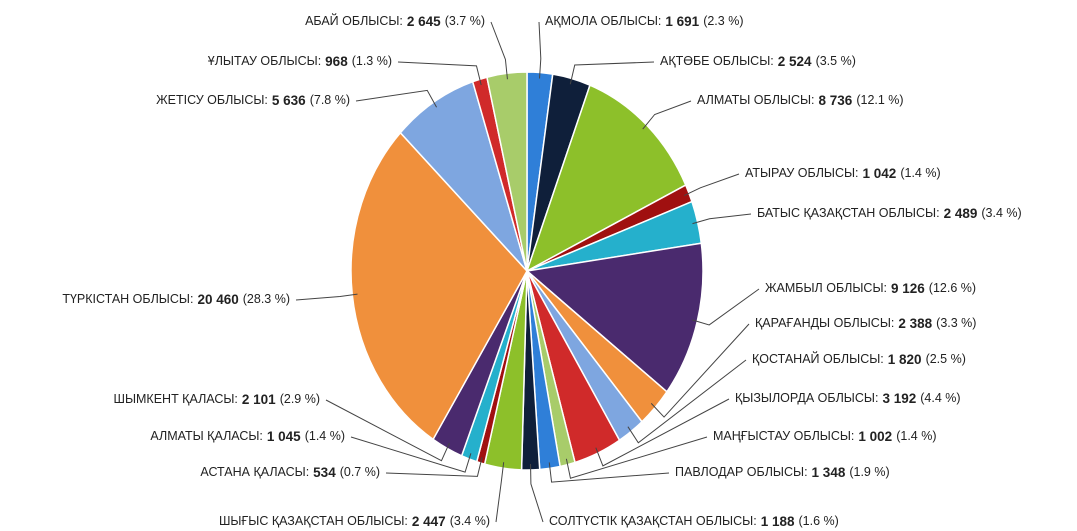 This screenshot has height=531, width=1077. I want to click on label-value: 2 645, so click(424, 21).